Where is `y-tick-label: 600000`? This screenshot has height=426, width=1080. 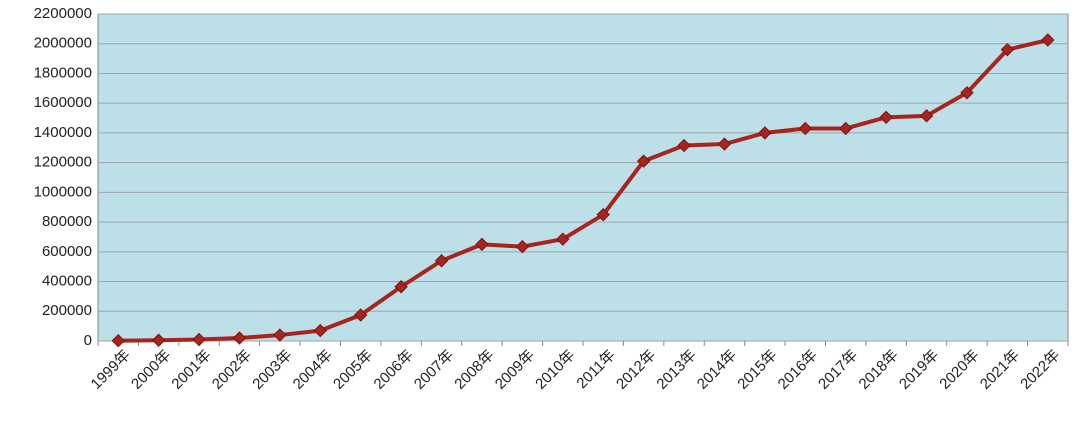 y-tick-label: 600000 is located at coordinates (67, 251).